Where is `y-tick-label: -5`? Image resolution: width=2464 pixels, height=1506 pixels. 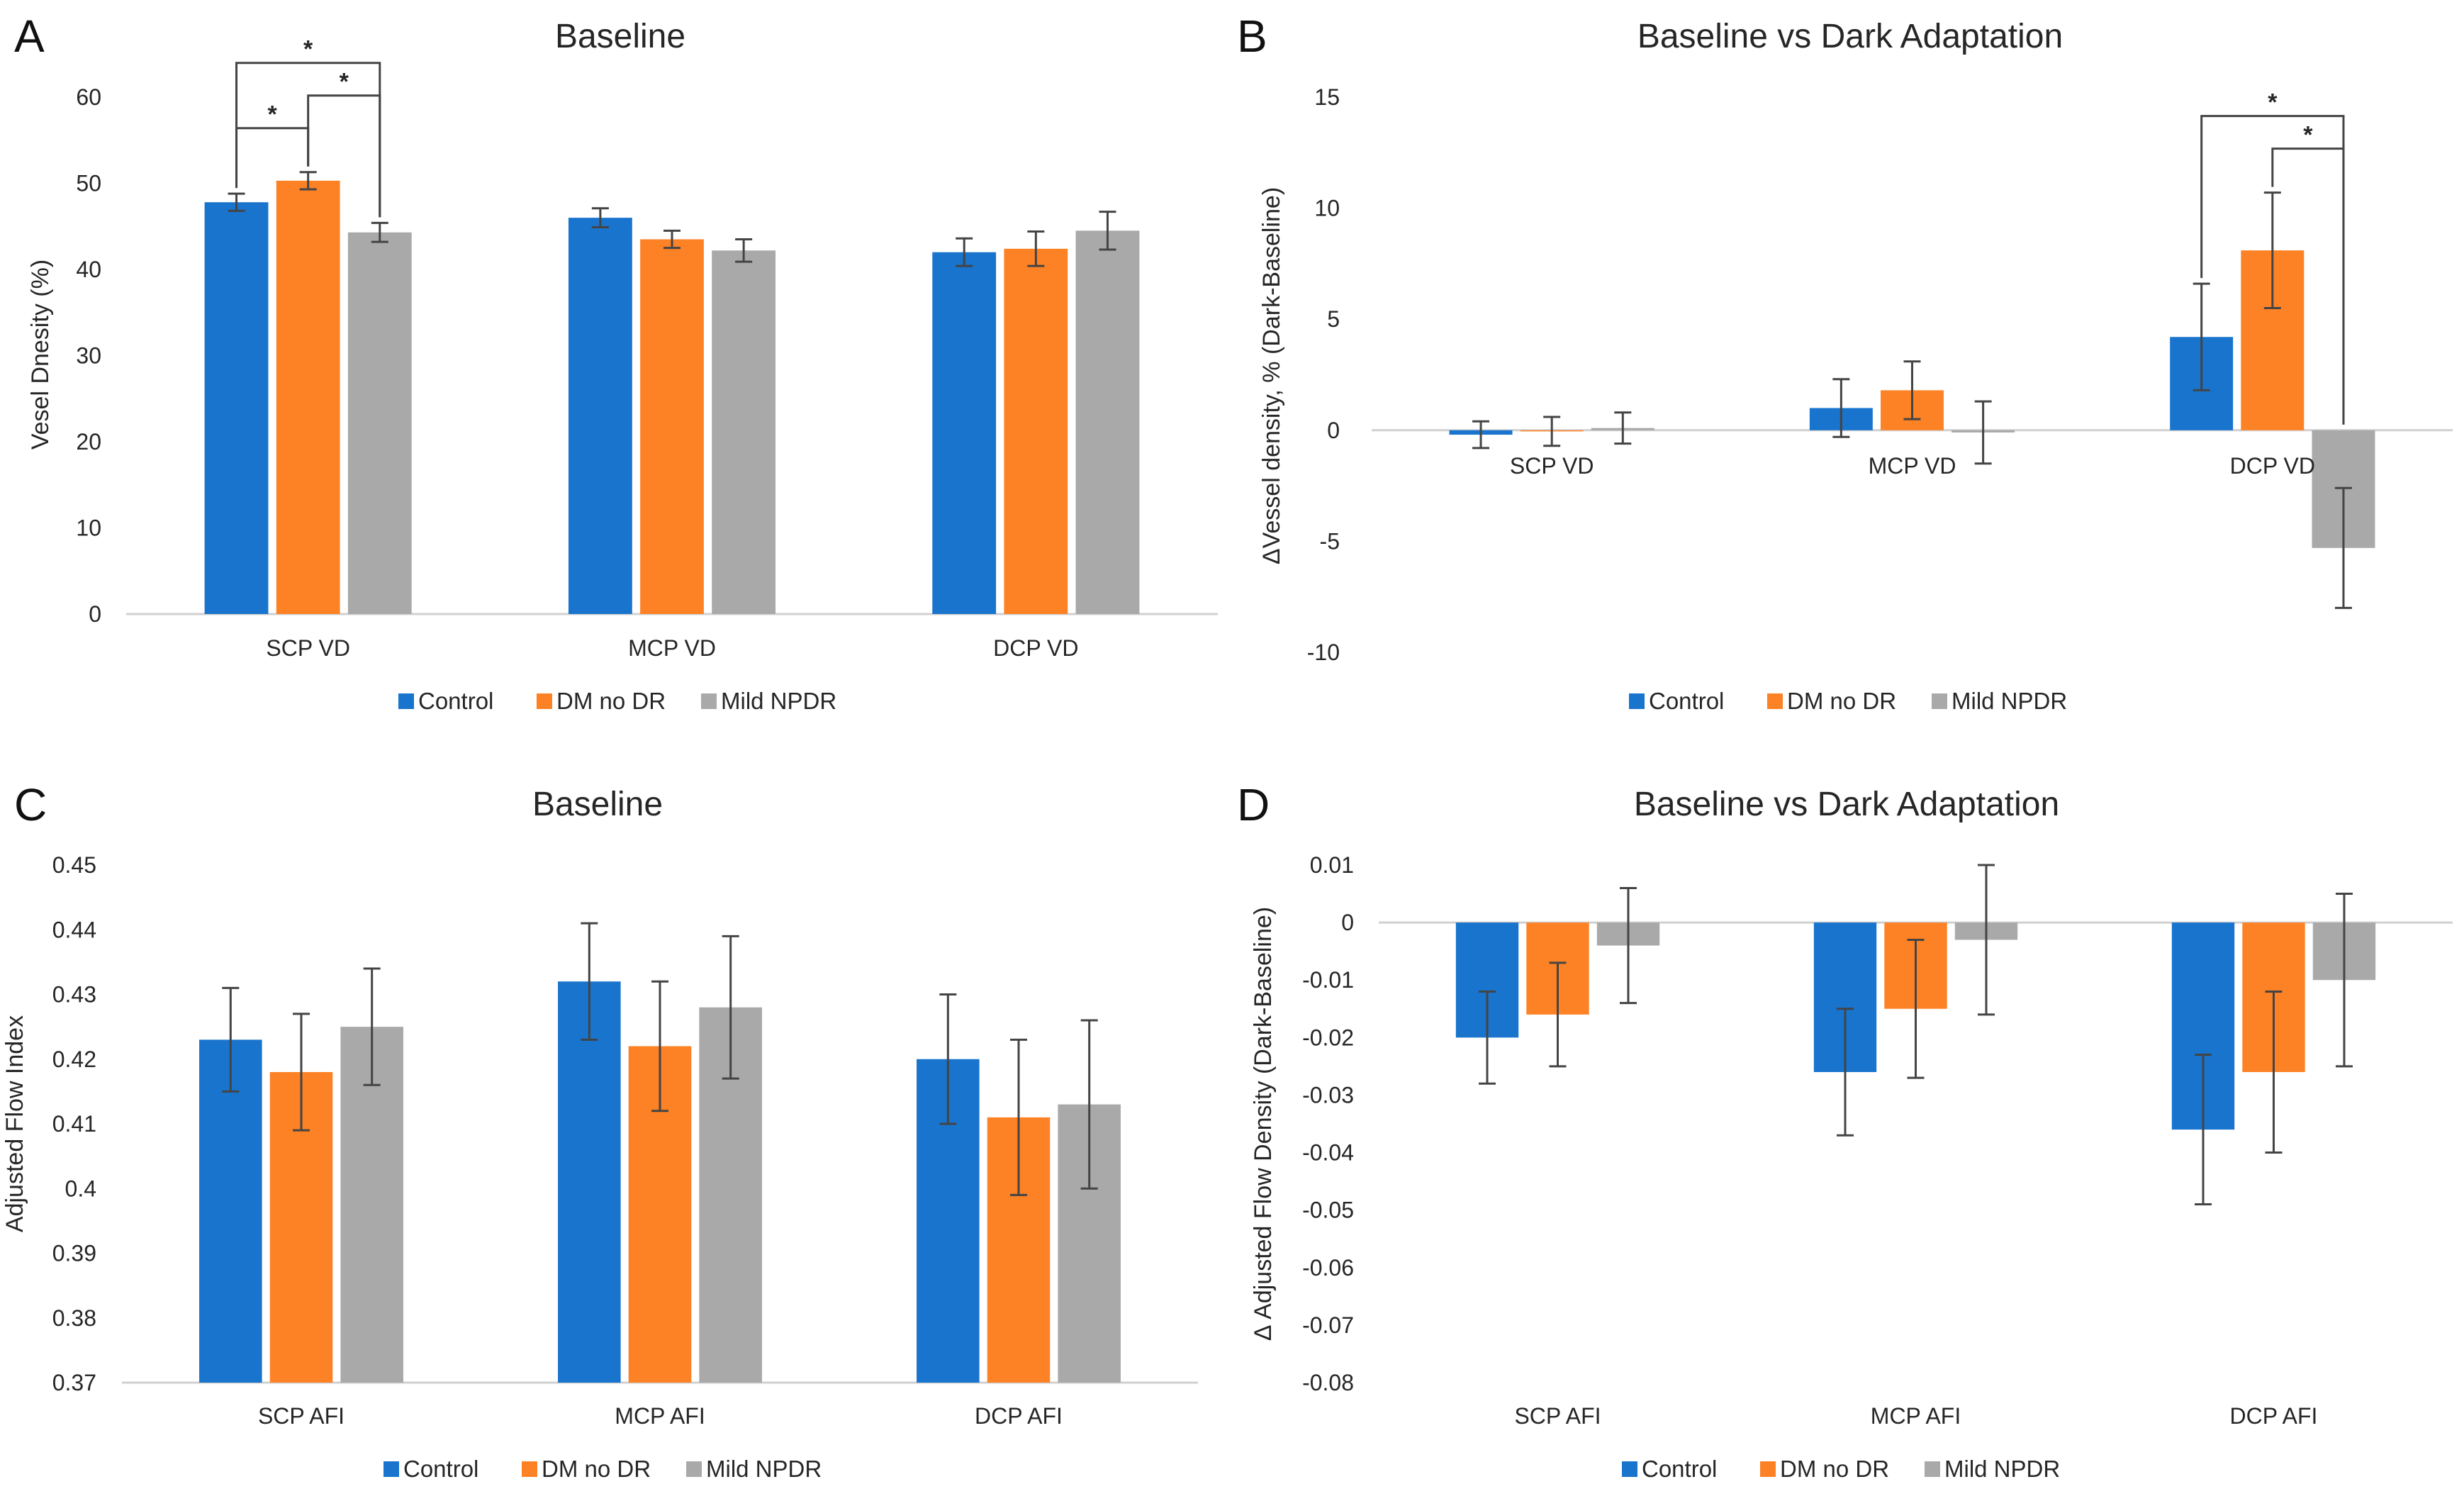
y-tick-label: -5 is located at coordinates (1330, 541).